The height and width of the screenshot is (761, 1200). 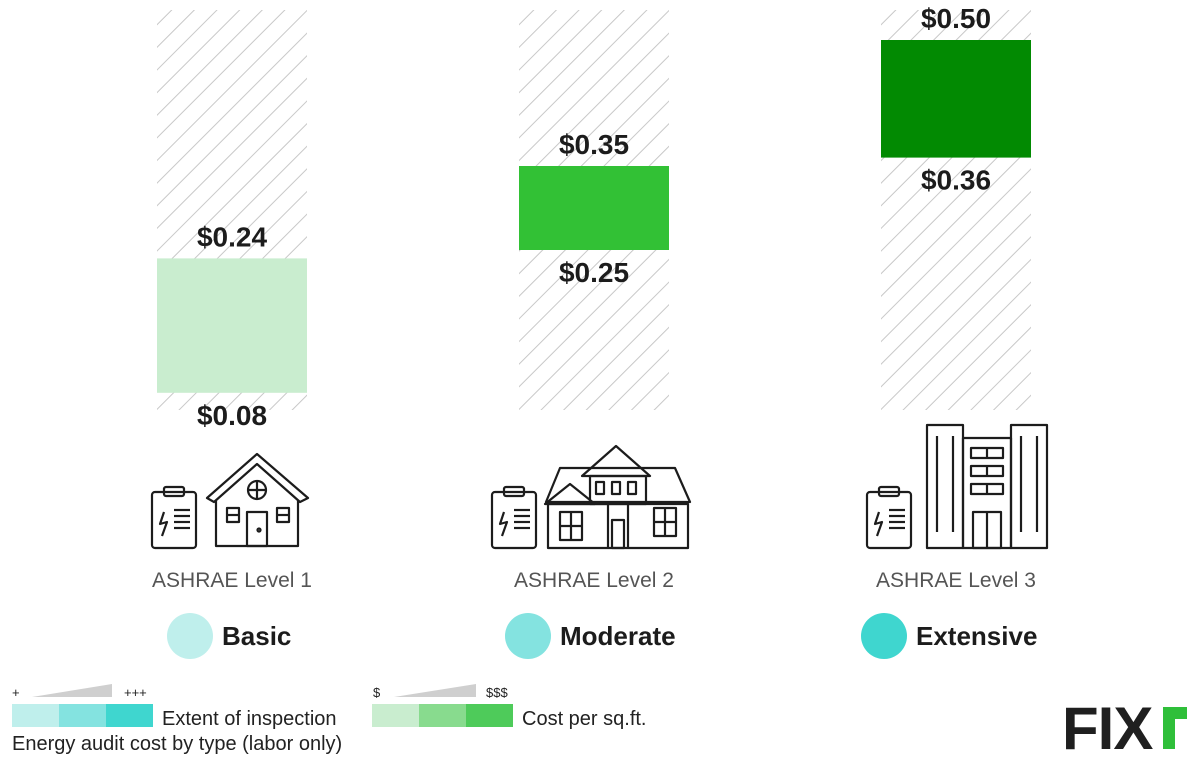 I want to click on low-value-label: $0.25, so click(x=594, y=272).